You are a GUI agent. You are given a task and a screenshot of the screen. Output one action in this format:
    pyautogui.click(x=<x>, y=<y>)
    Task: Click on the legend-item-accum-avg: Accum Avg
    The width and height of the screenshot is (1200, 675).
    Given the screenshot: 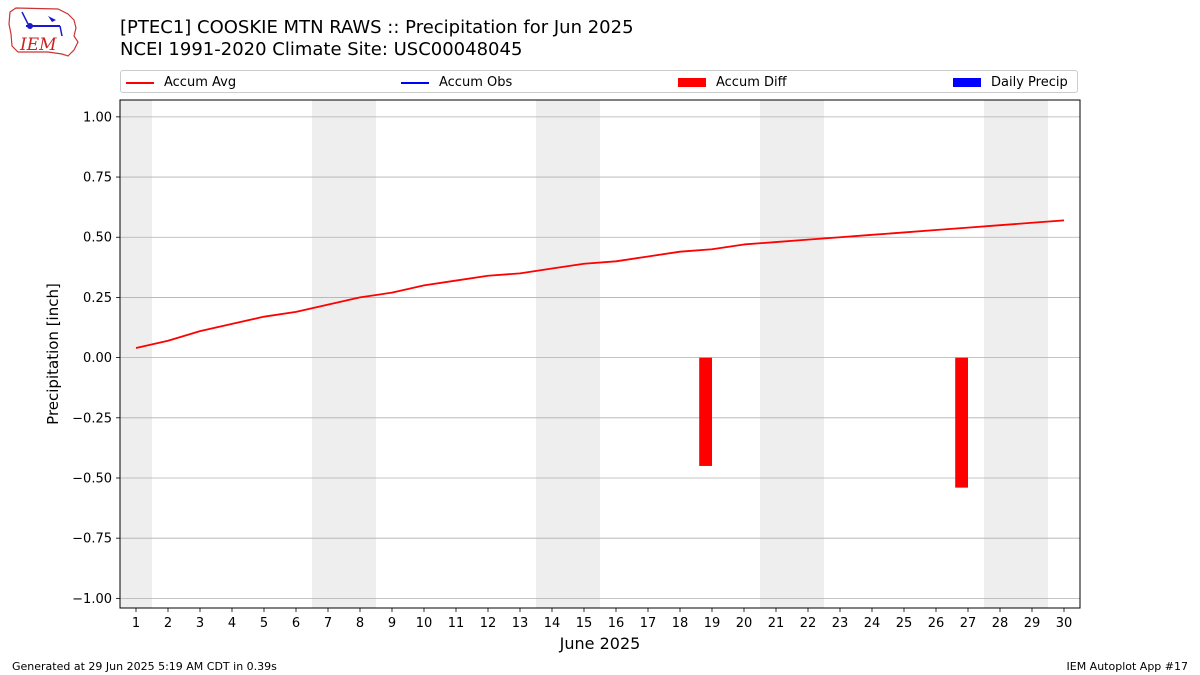 What is the action you would take?
    pyautogui.click(x=181, y=82)
    